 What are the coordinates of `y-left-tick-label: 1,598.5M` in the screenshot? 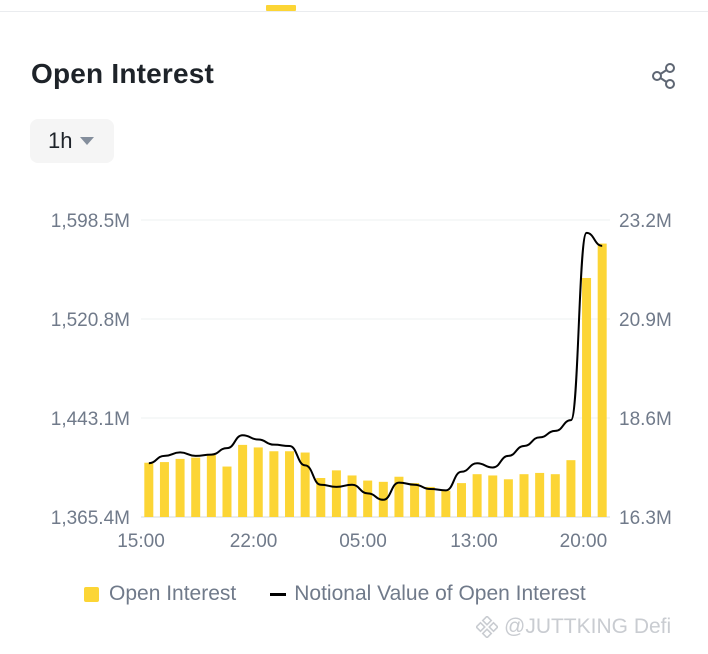 It's located at (90, 221).